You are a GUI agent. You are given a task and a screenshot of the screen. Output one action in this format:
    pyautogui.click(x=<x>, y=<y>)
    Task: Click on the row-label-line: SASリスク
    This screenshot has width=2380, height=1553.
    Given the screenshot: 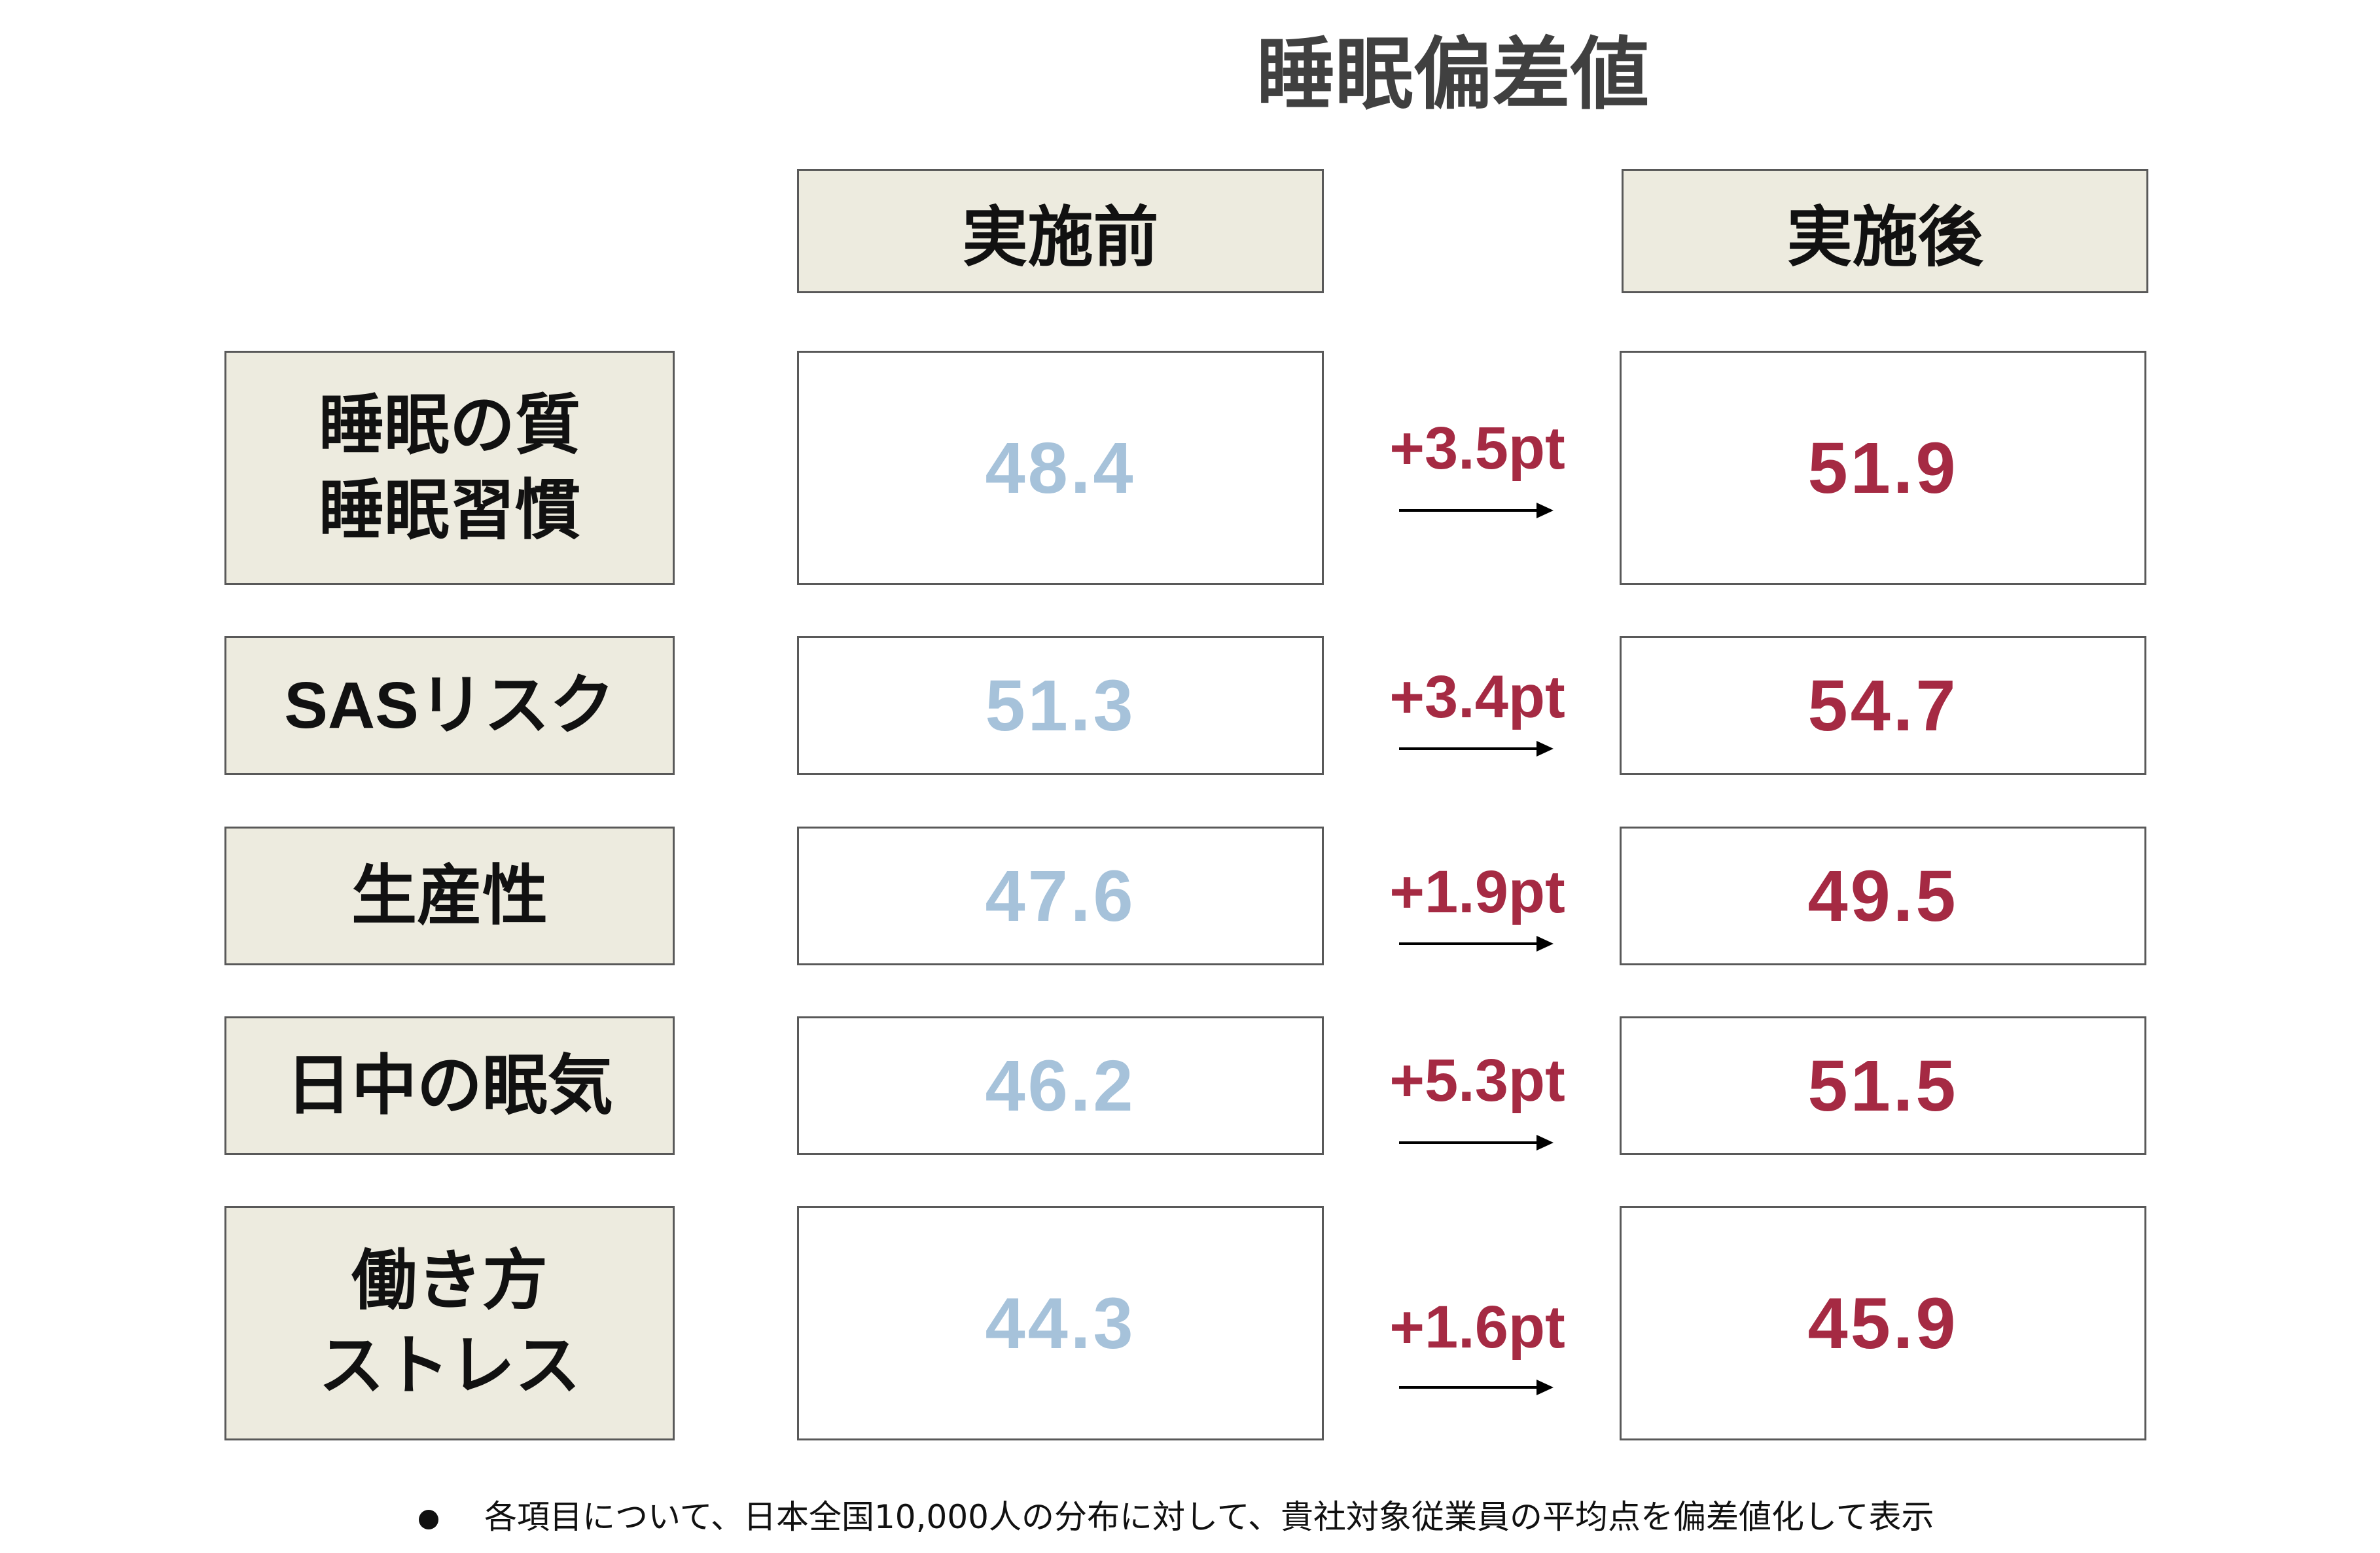 What is the action you would take?
    pyautogui.click(x=449, y=705)
    